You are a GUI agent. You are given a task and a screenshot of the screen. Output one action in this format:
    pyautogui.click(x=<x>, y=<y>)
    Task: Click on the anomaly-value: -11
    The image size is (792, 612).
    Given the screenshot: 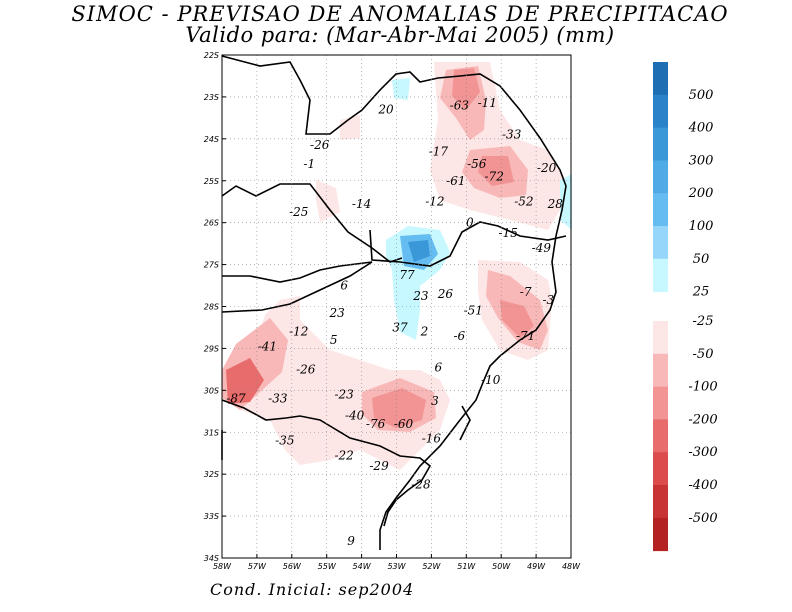 What is the action you would take?
    pyautogui.click(x=487, y=103)
    